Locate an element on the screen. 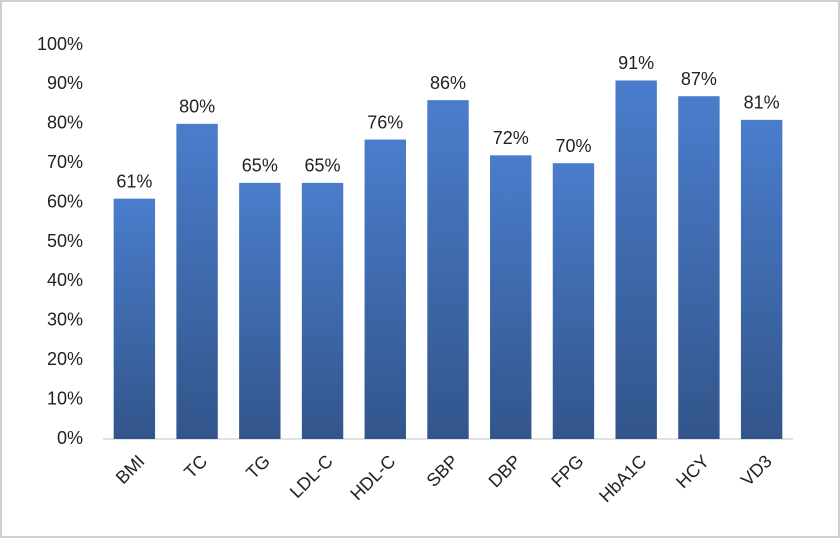  data-label: 91% is located at coordinates (636, 63).